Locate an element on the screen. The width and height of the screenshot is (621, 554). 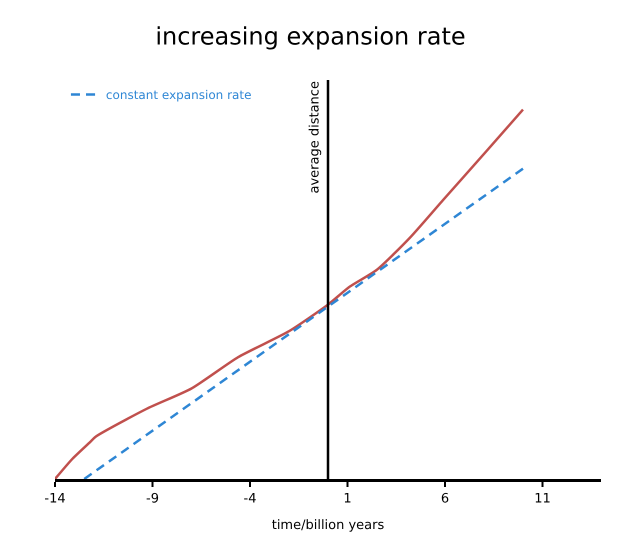
x-tick-label: -9 is located at coordinates (152, 498).